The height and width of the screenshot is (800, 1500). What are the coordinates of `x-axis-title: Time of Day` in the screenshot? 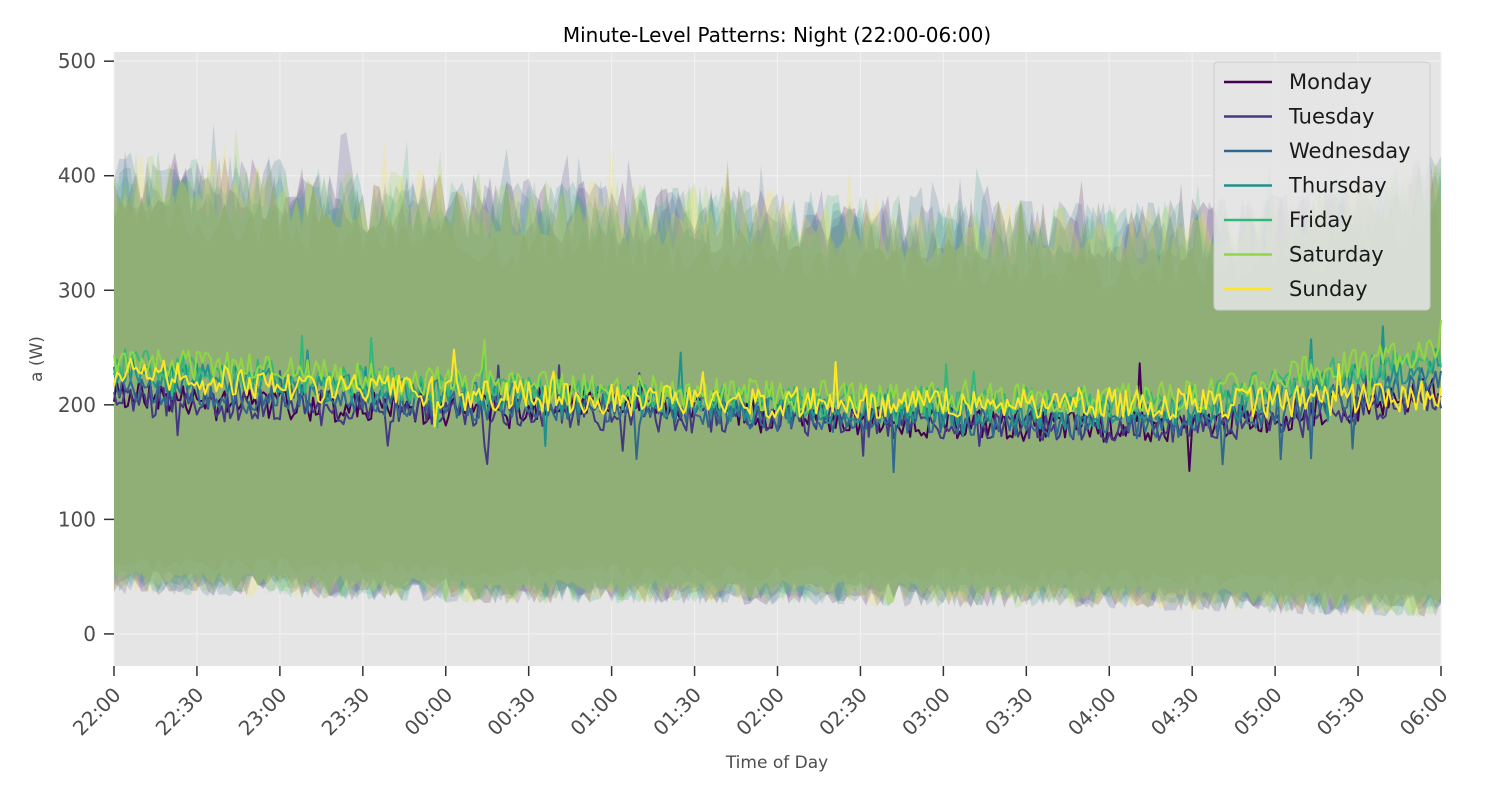 It's located at (776, 763).